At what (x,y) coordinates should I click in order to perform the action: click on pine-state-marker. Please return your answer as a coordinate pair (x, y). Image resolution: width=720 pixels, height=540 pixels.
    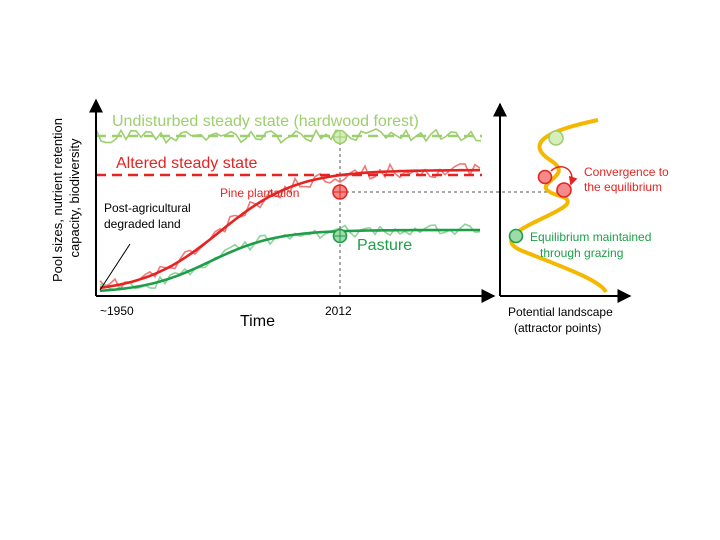
    Looking at the image, I should click on (340, 192).